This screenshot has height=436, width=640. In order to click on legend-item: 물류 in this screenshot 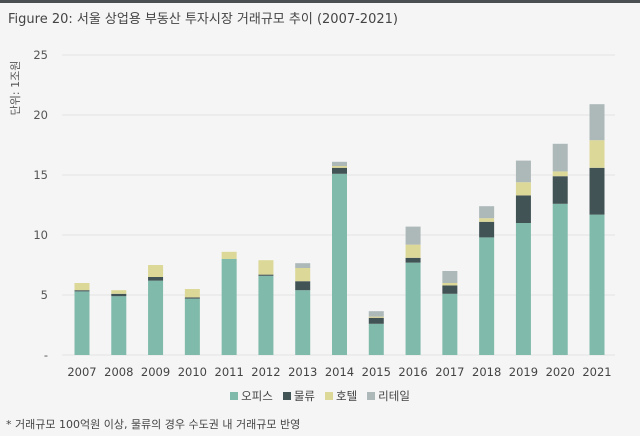, I will do `click(298, 396)`.